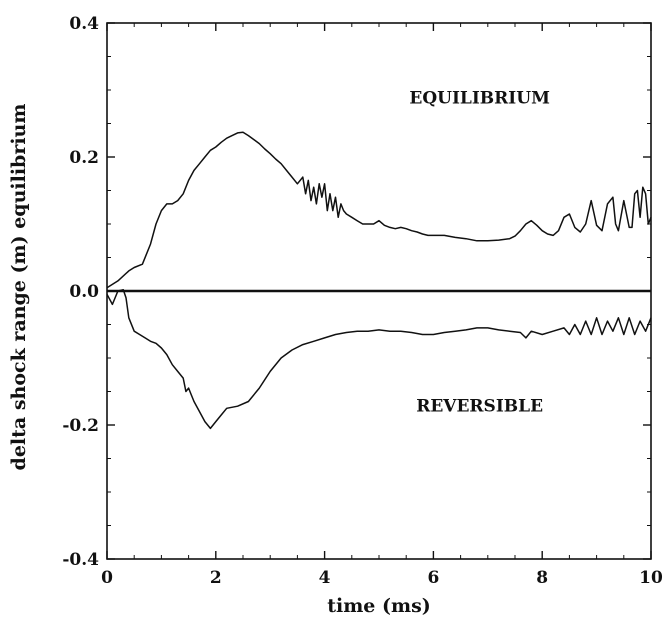 This screenshot has width=665, height=621. Describe the element at coordinates (80, 560) in the screenshot. I see `y-tick-label: -0.4` at that location.